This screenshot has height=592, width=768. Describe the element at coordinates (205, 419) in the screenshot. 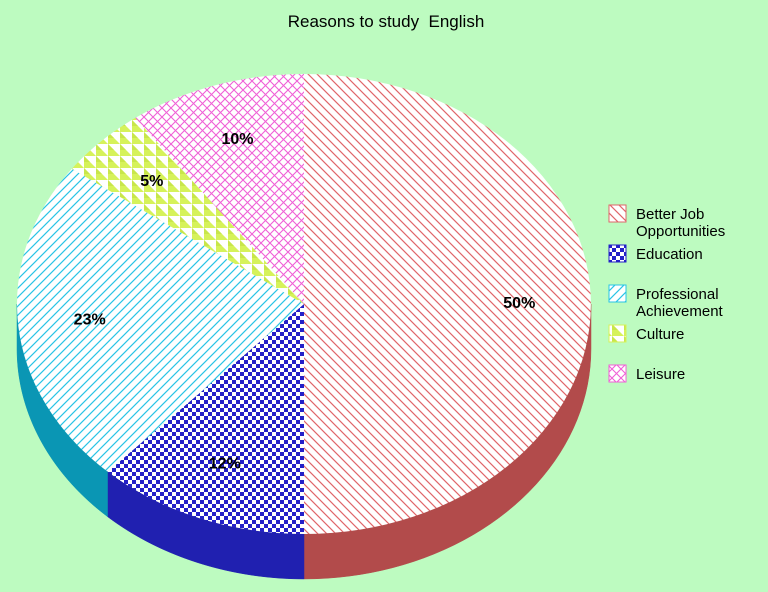

I see `pie-slice-education` at that location.